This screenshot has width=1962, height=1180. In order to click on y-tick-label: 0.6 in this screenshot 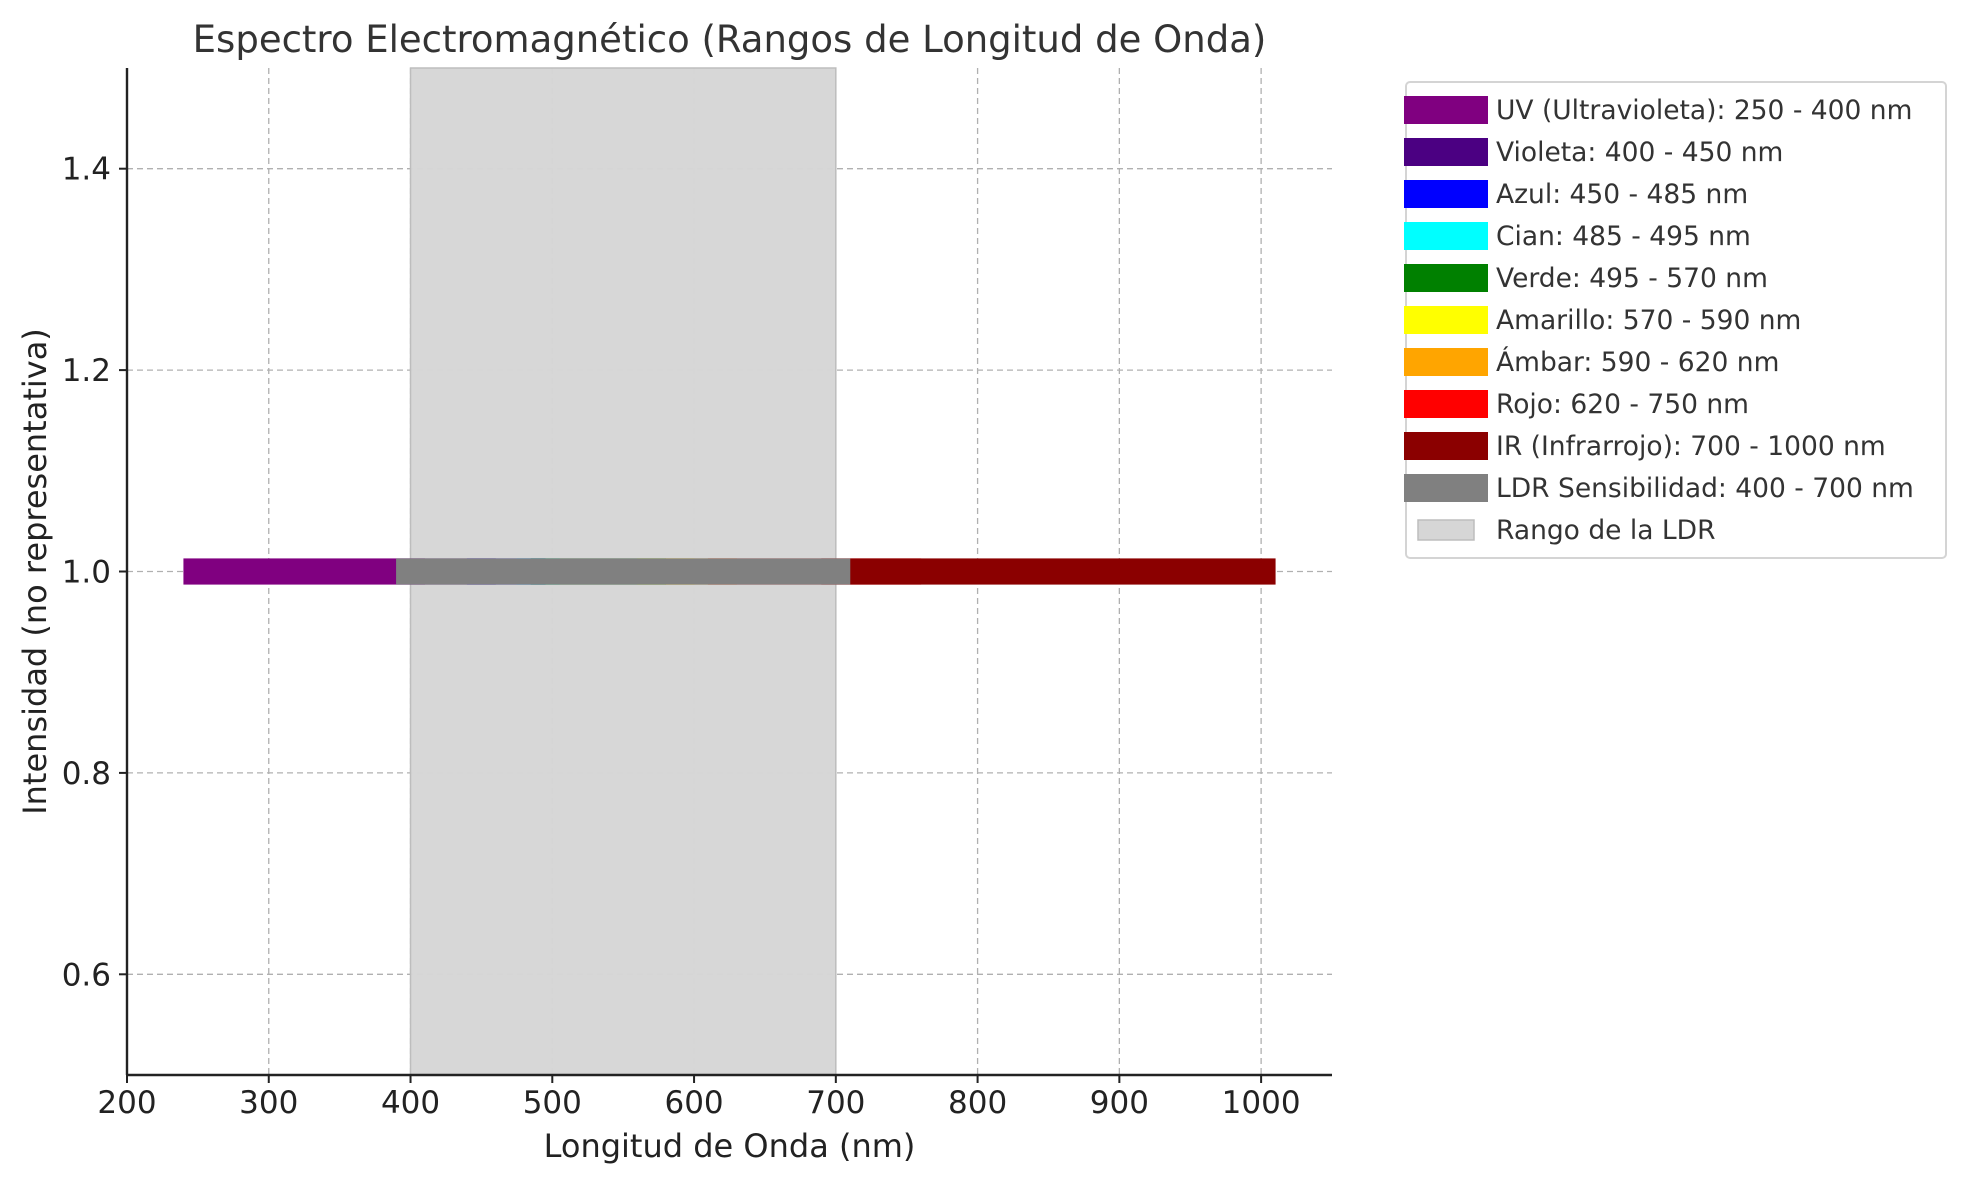, I will do `click(86, 975)`.